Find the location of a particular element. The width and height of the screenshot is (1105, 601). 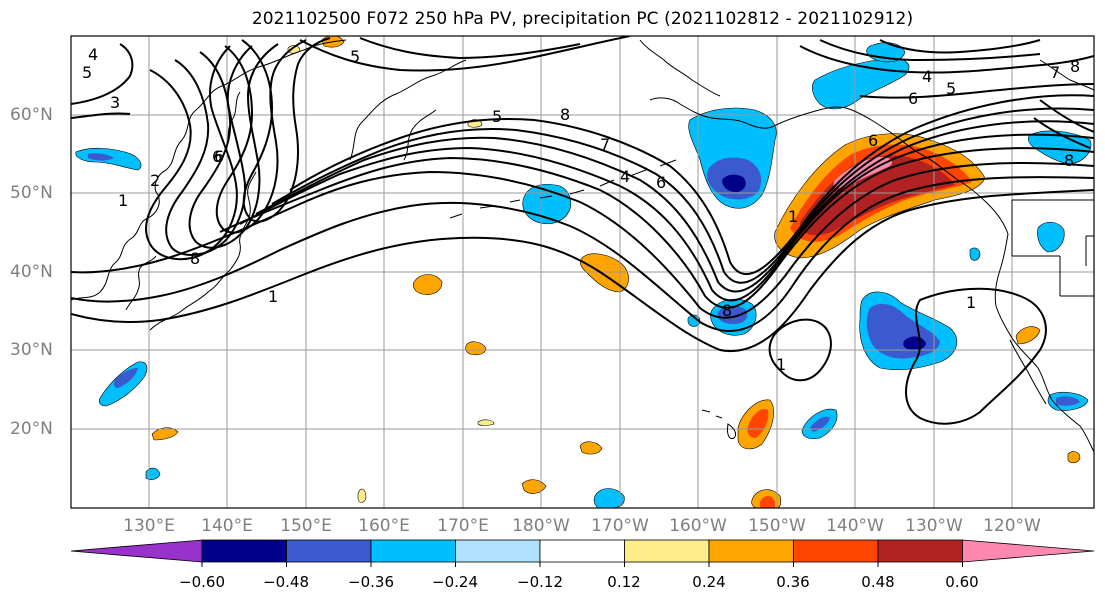

negative-anomaly-south-of-california-core is located at coordinates (1068, 401).